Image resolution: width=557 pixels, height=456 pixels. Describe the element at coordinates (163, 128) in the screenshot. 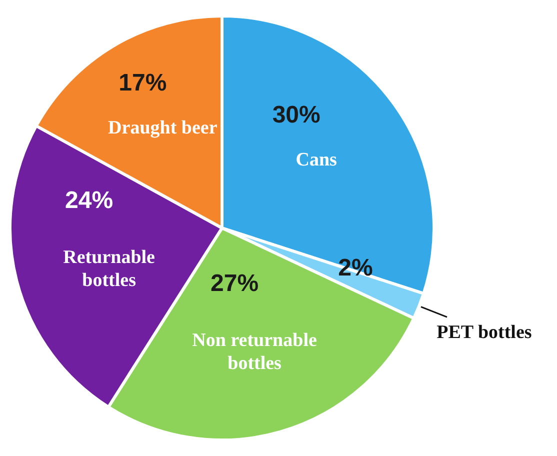

I see `slice-label: Draught beer` at that location.